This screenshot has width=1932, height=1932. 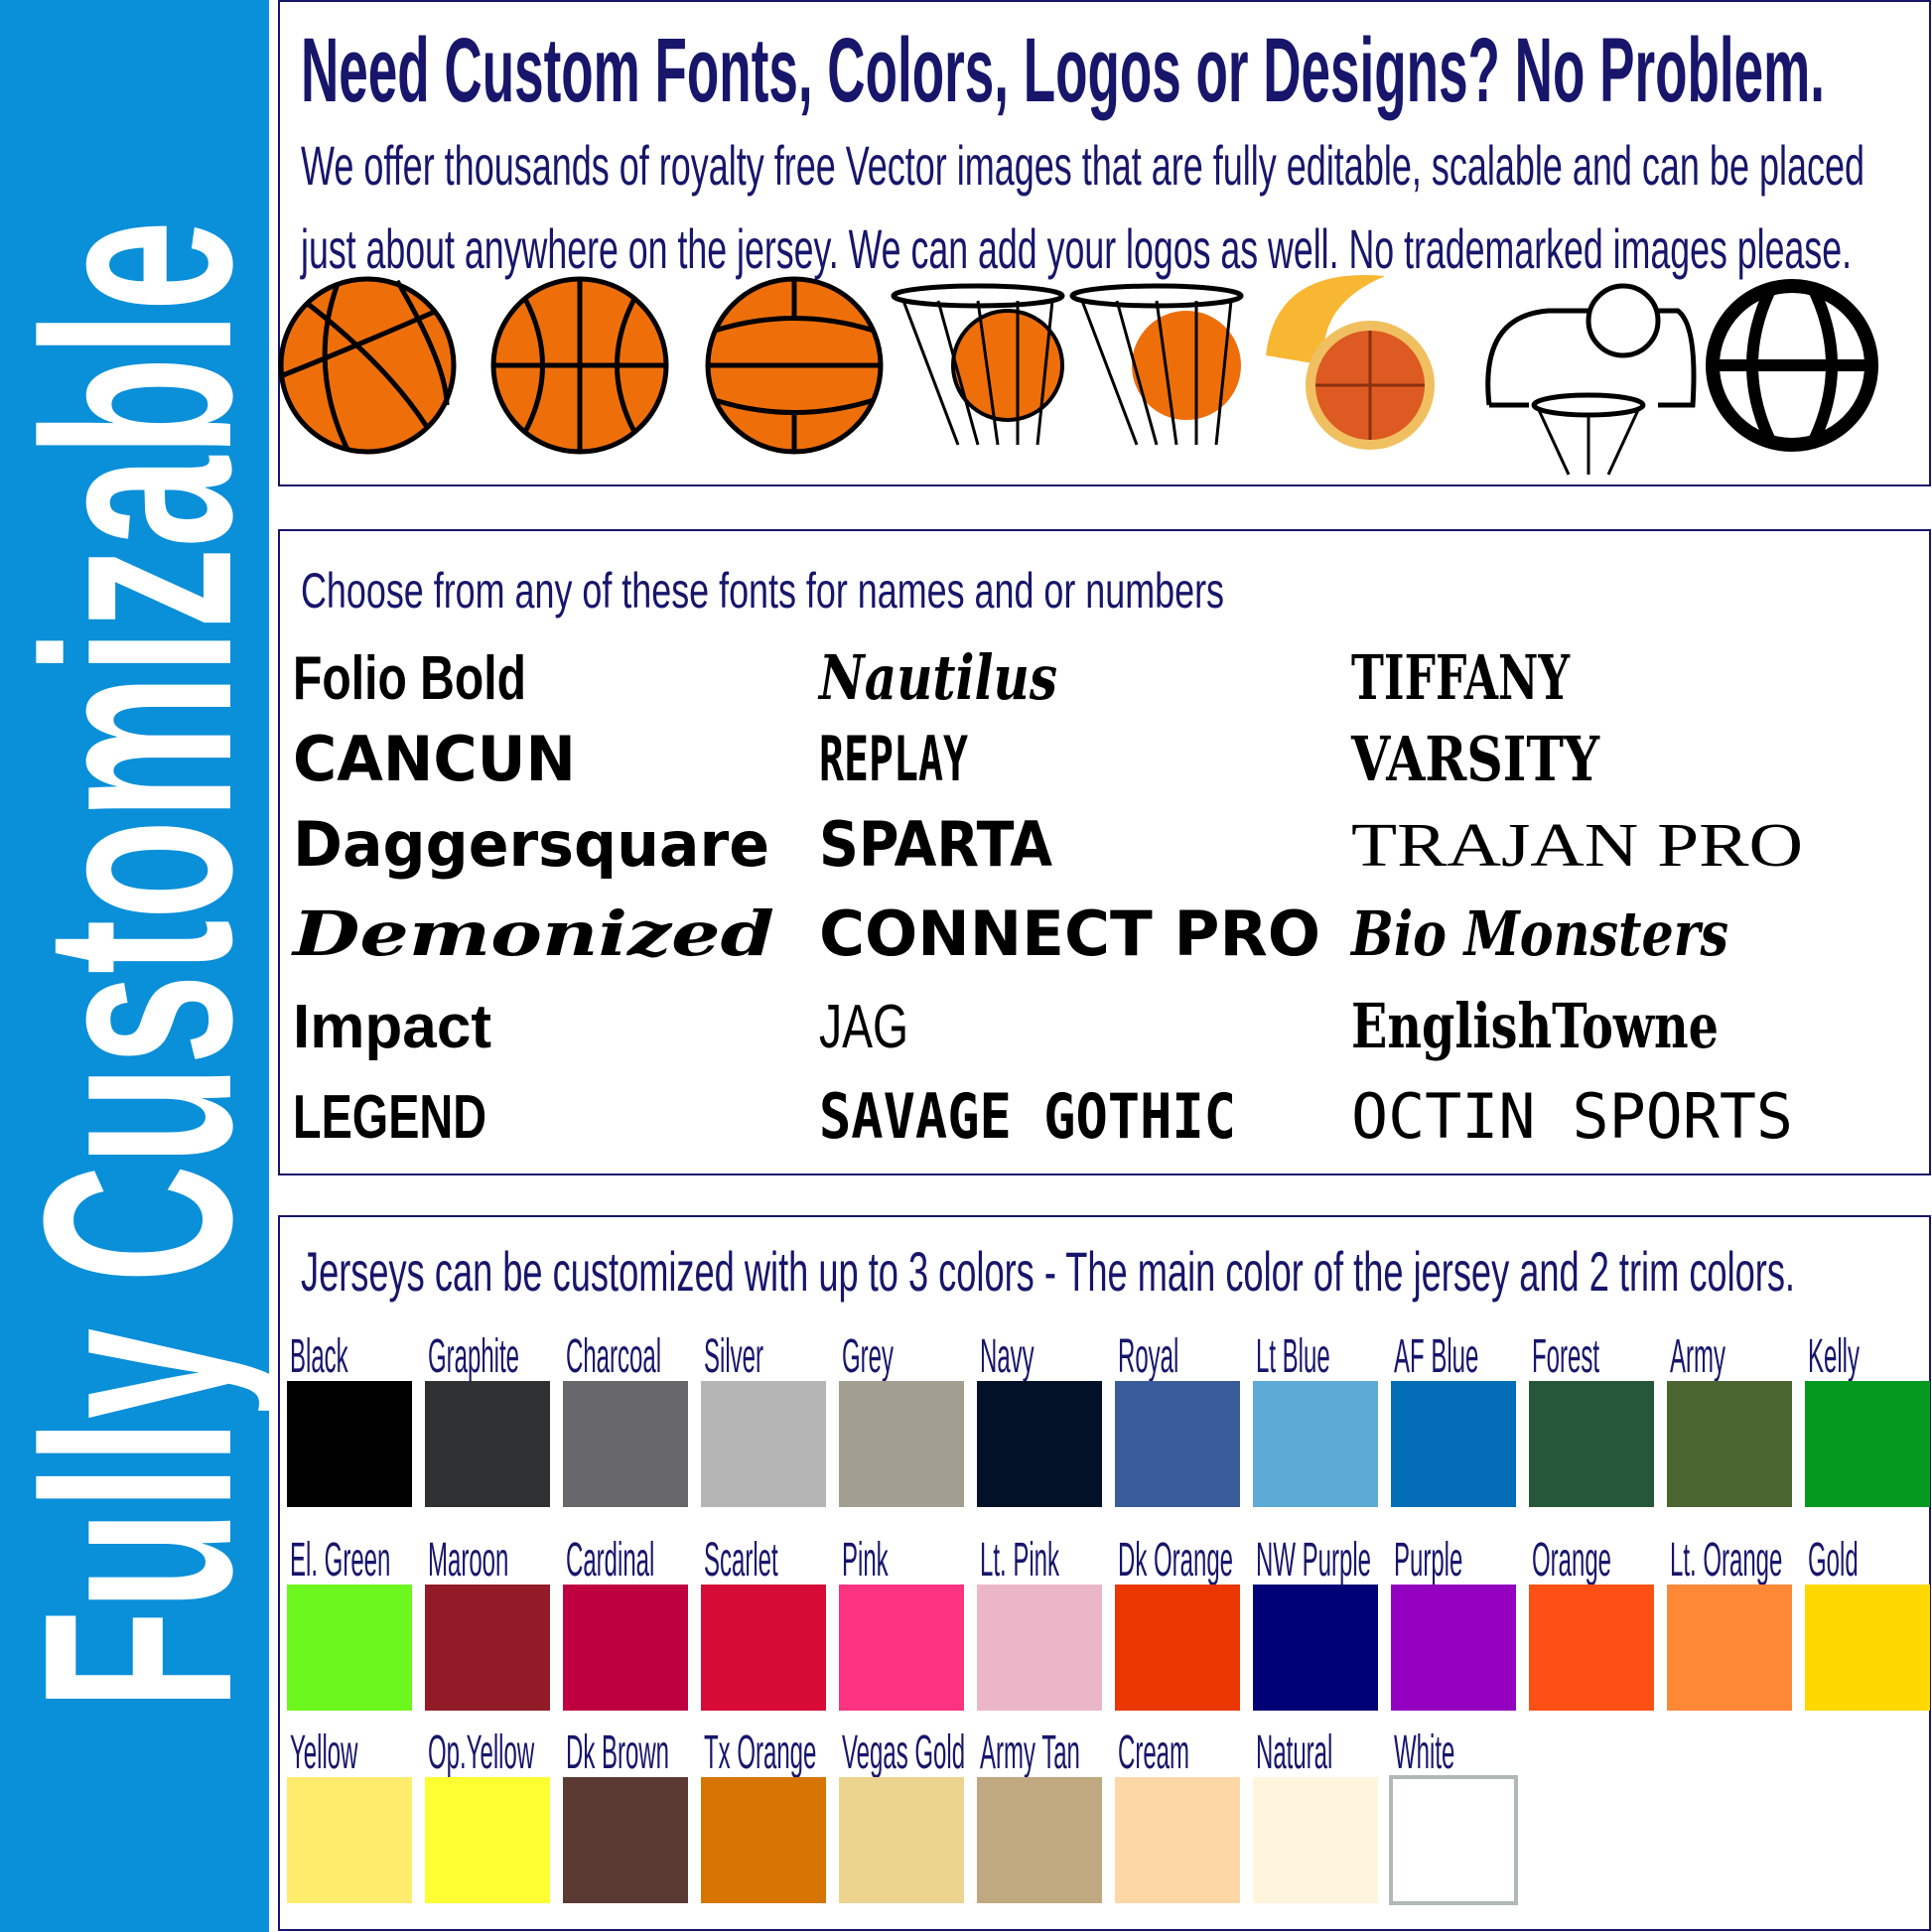 I want to click on font-sample: VARSITY, so click(x=1475, y=759).